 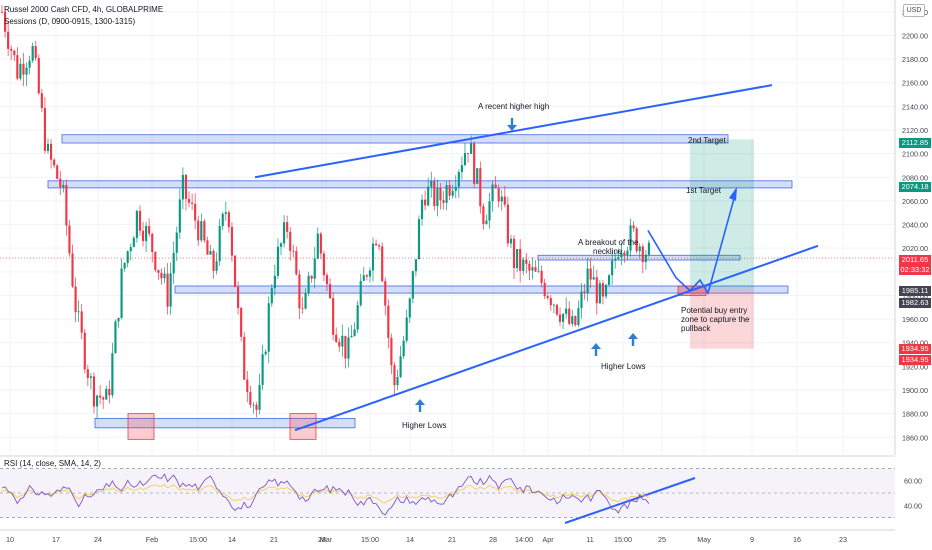 I want to click on annotation-text: A recent higher high, so click(x=513, y=106).